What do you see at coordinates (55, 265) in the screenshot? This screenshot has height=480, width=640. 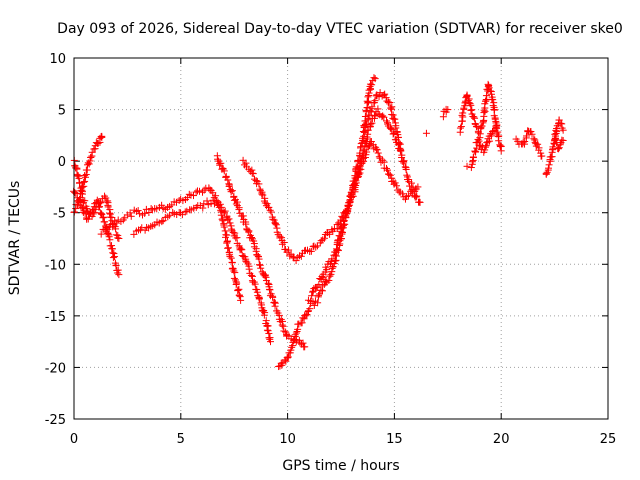 I see `y-tick-label: -10` at bounding box center [55, 265].